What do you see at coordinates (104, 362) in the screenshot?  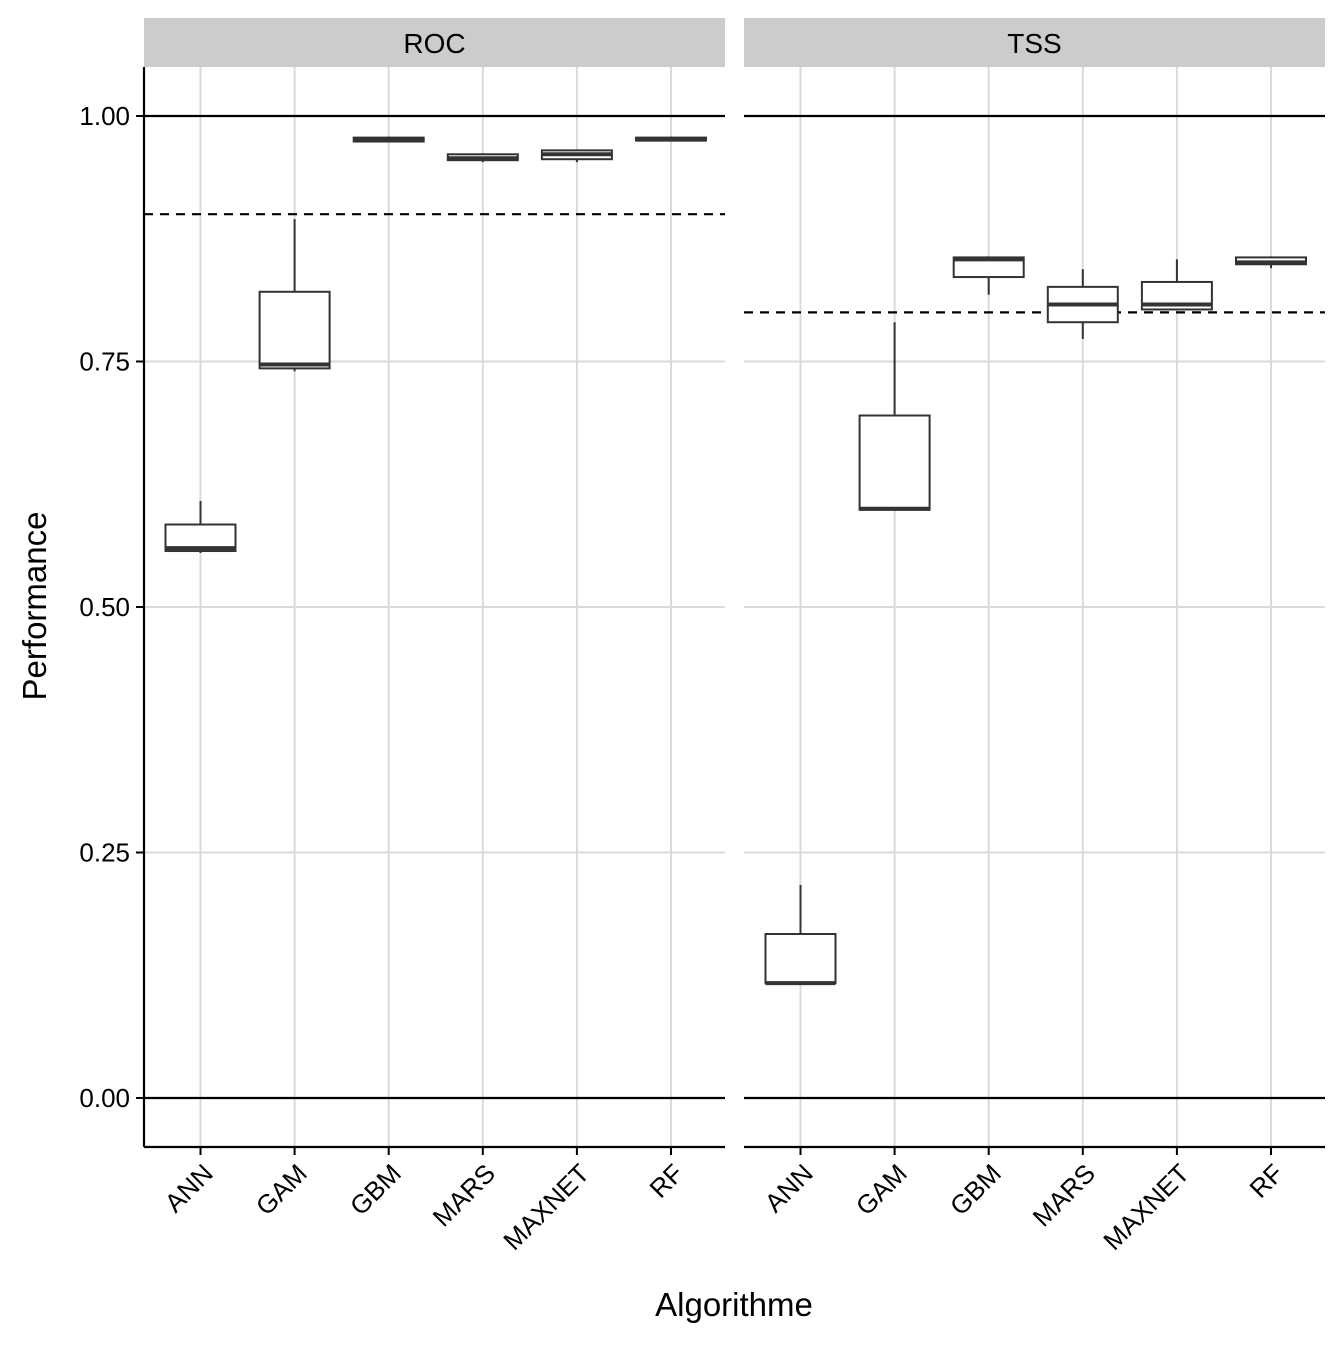 I see `y-tick-label-3: 0.75` at bounding box center [104, 362].